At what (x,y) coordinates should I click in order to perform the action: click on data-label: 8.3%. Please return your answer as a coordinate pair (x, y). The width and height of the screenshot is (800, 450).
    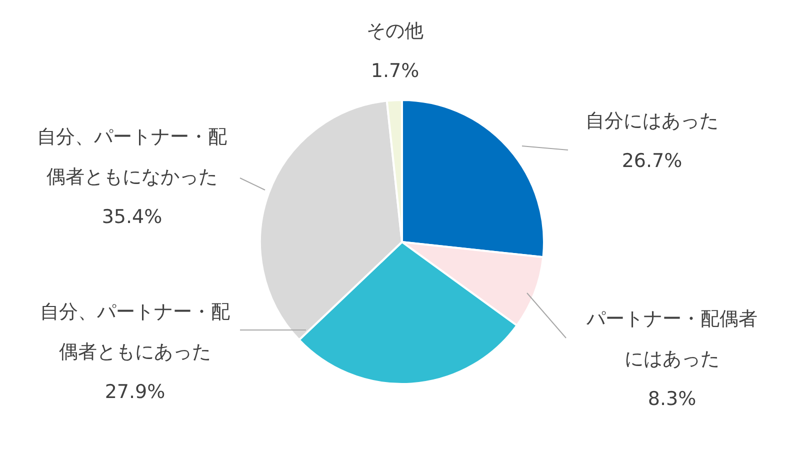
    Looking at the image, I should click on (672, 399).